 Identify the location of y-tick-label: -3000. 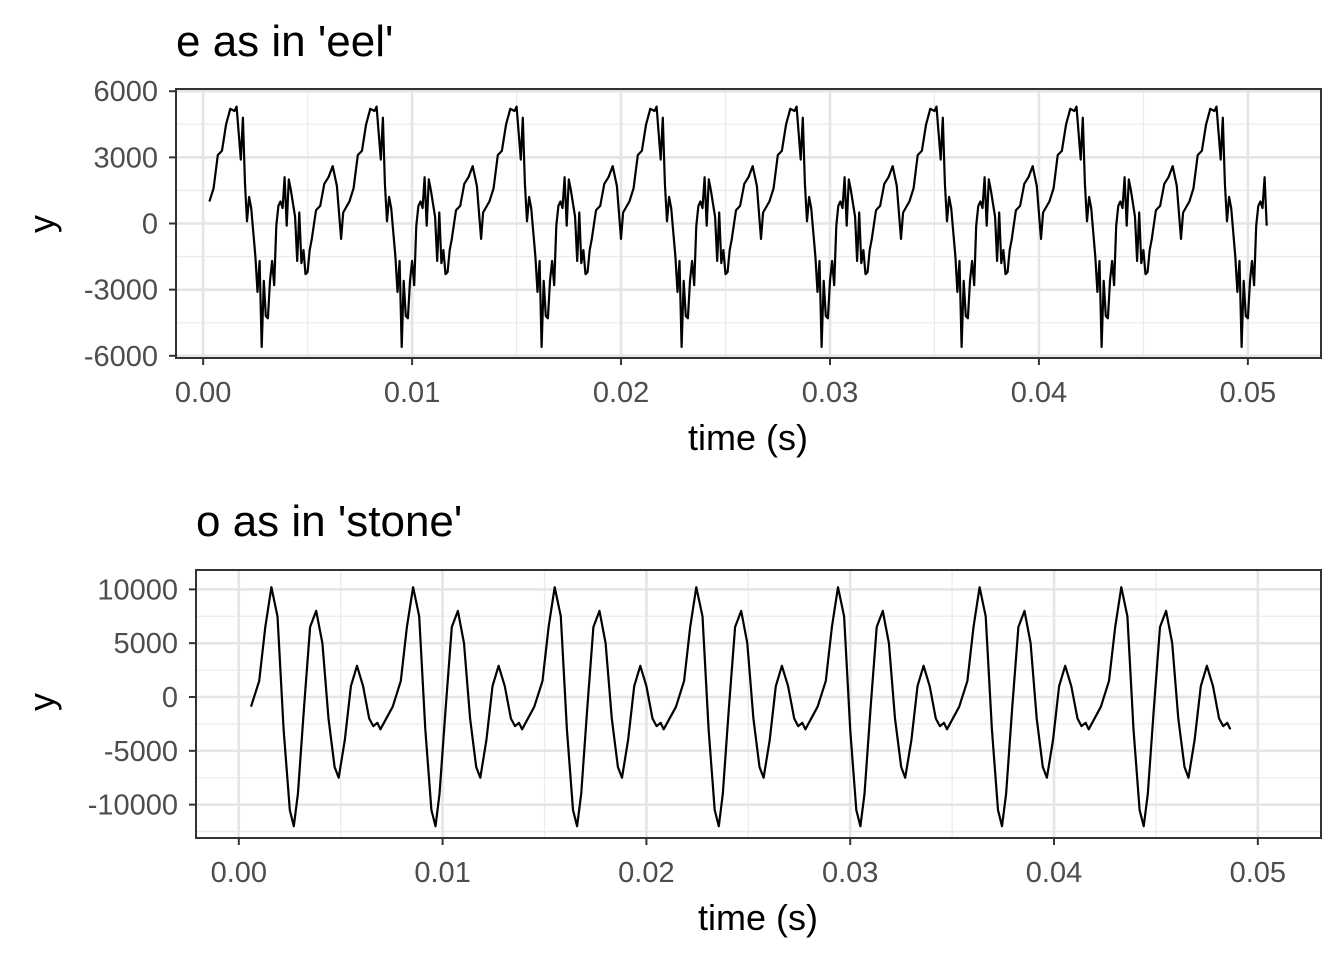
(121, 291).